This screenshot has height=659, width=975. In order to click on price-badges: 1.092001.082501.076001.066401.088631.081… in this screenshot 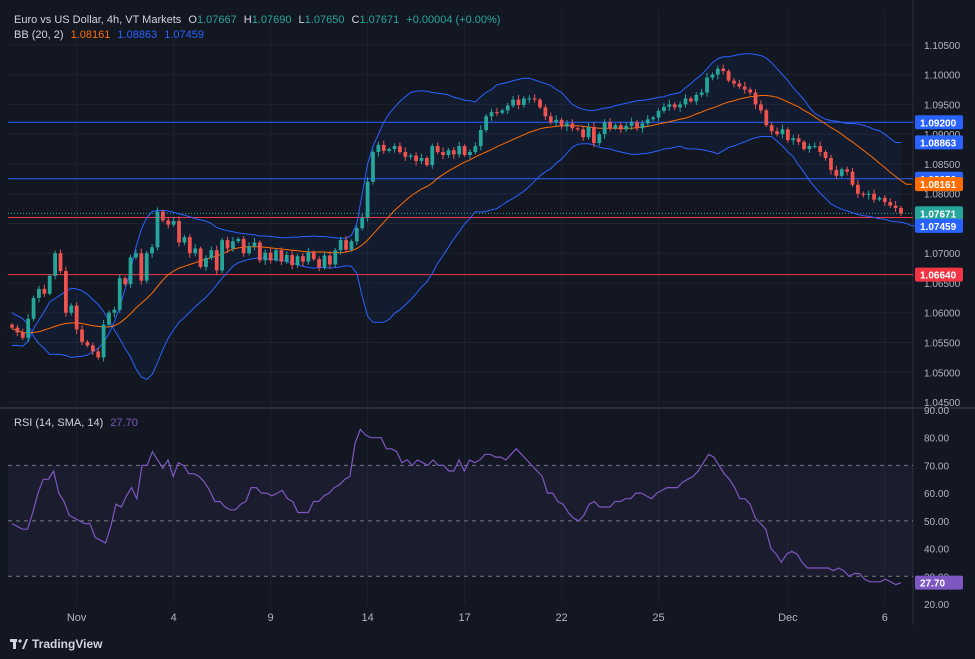, I will do `click(939, 352)`.